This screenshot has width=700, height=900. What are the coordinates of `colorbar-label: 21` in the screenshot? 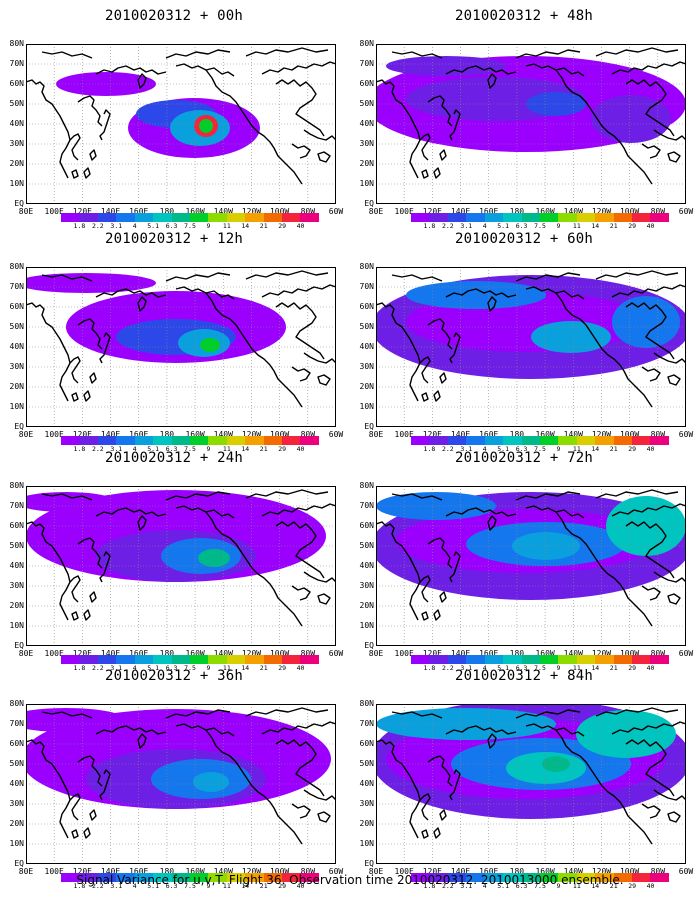 It's located at (613, 226).